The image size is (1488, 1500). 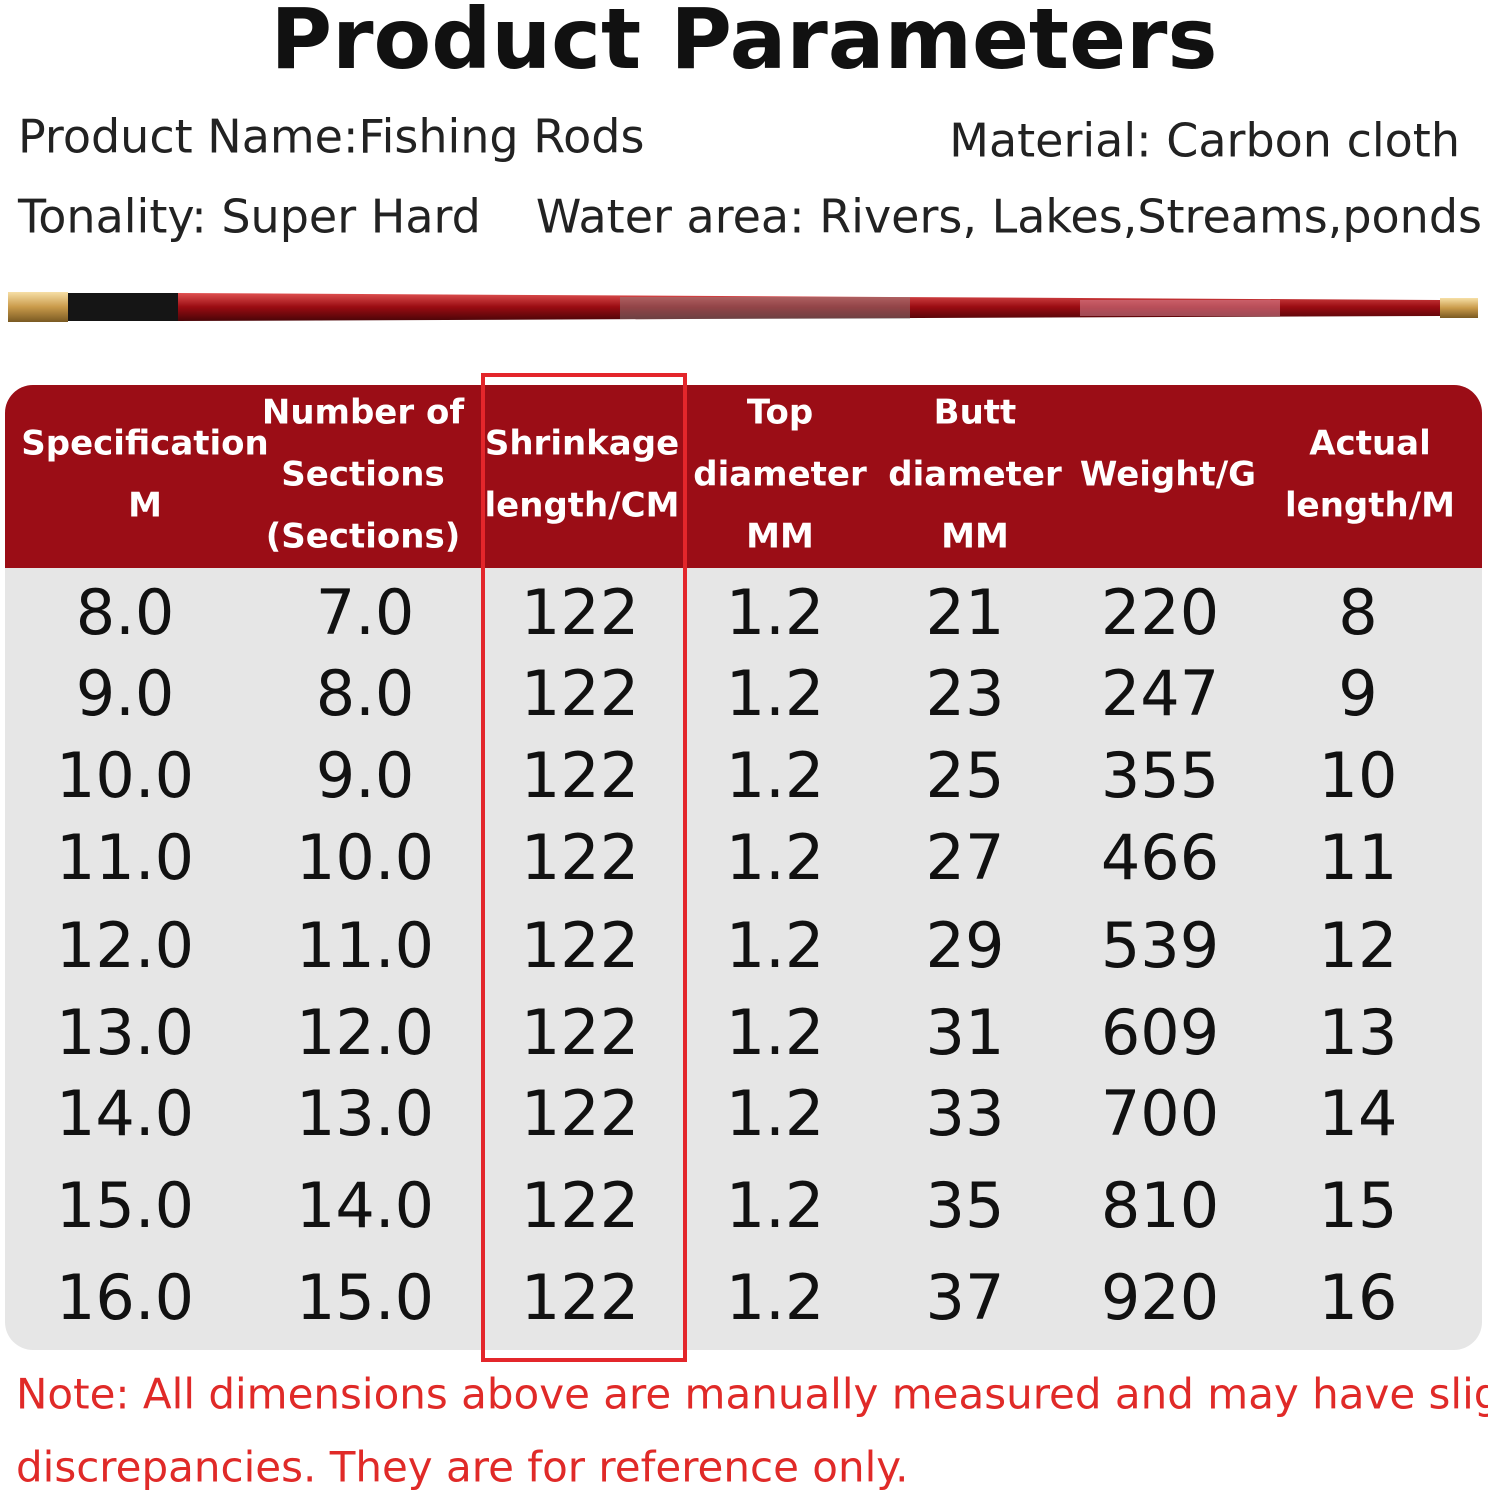 What do you see at coordinates (1358, 857) in the screenshot?
I see `table-cell: 11` at bounding box center [1358, 857].